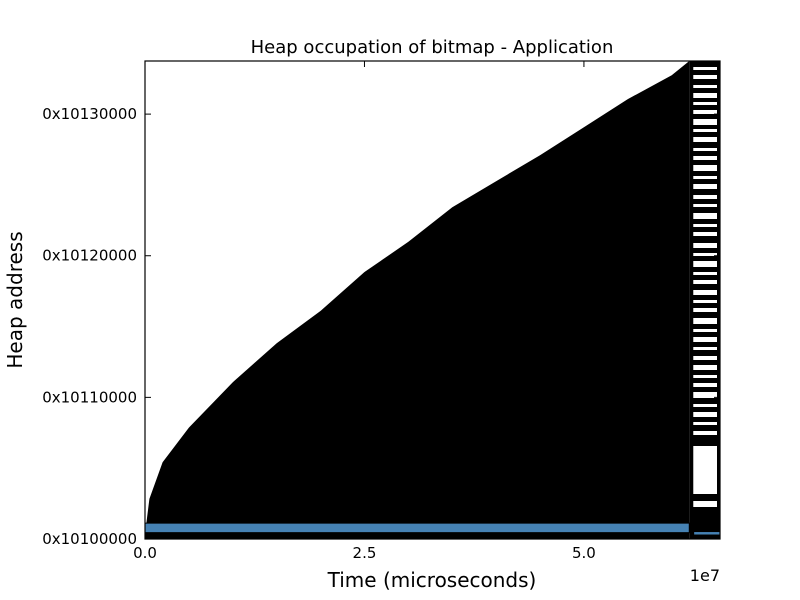 The width and height of the screenshot is (800, 600). Describe the element at coordinates (417, 528) in the screenshot. I see `bitmap-block` at that location.